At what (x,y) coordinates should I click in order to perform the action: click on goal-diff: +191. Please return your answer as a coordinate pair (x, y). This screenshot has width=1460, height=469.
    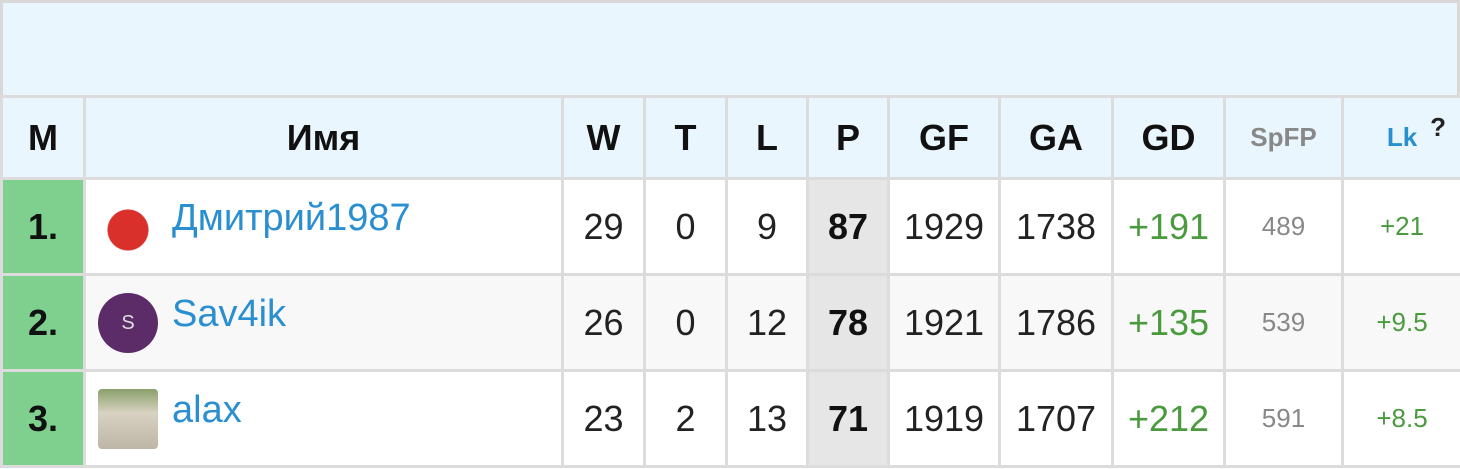
    Looking at the image, I should click on (1168, 226).